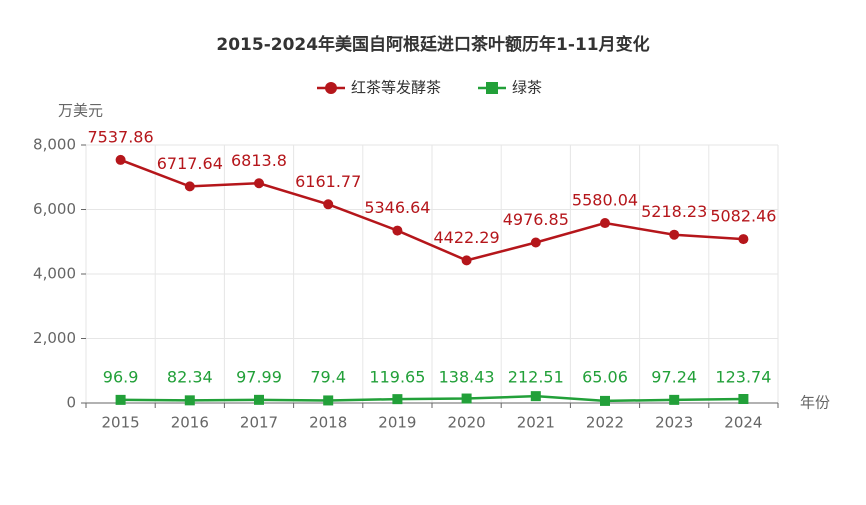 This screenshot has width=866, height=505. Describe the element at coordinates (432, 44) in the screenshot. I see `chart-title: 2015-2024年美国自阿根廷进口茶叶额历年1-11月变化` at that location.